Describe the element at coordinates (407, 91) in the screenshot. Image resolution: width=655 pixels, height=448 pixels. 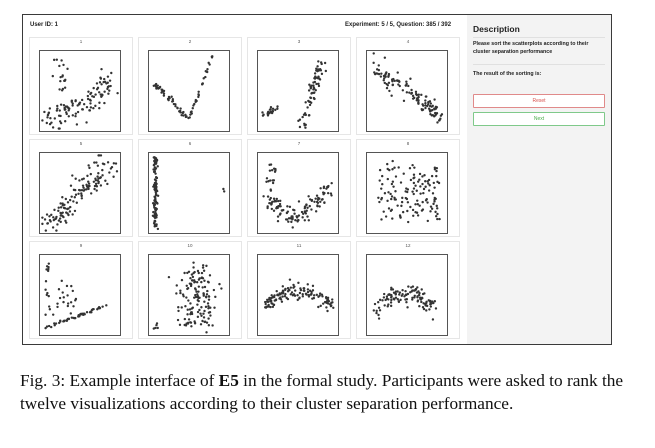
I see `scatterplot` at that location.